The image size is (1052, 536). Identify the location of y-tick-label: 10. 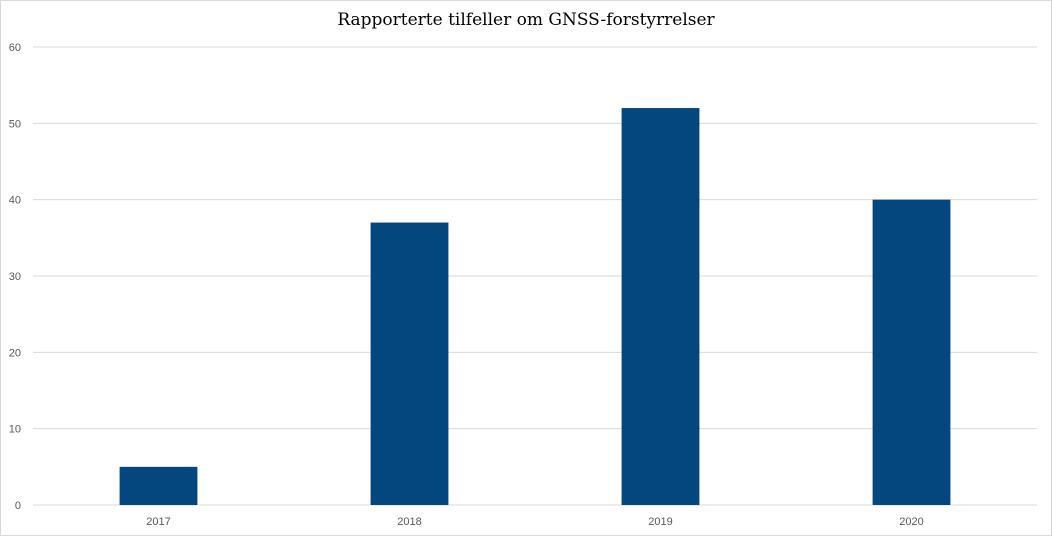
(15, 430).